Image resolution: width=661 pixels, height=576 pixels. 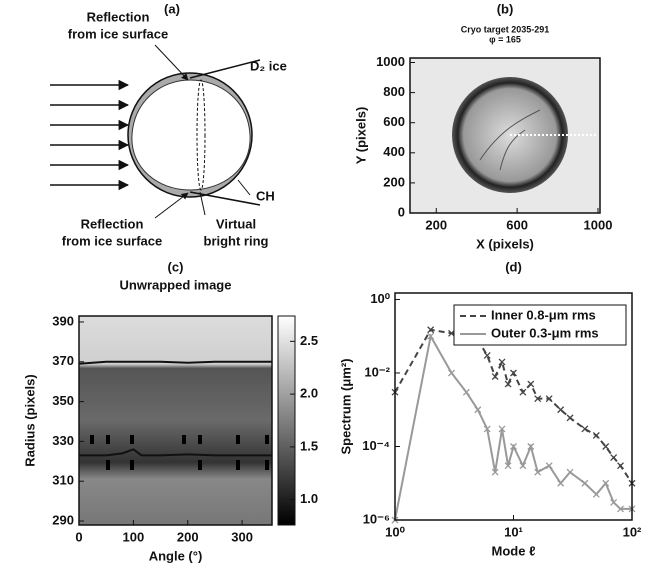 I want to click on y-tick-label: 10⁻⁴, so click(x=376, y=445).